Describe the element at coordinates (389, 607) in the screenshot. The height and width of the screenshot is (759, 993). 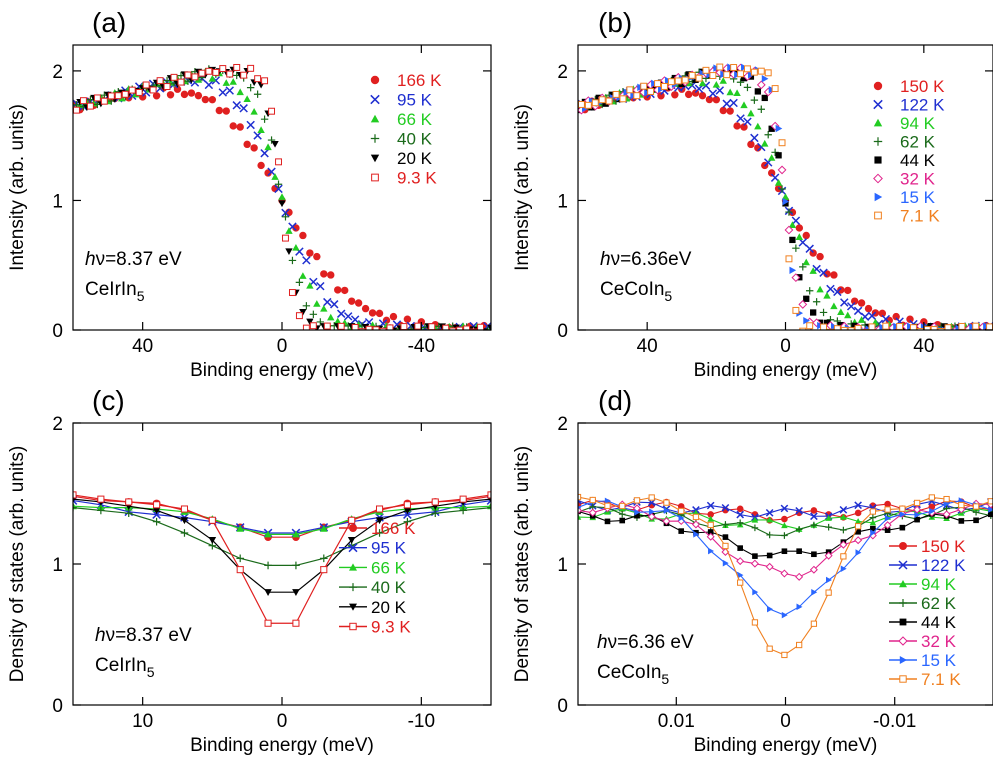
I see `legend-label: 20 K` at that location.